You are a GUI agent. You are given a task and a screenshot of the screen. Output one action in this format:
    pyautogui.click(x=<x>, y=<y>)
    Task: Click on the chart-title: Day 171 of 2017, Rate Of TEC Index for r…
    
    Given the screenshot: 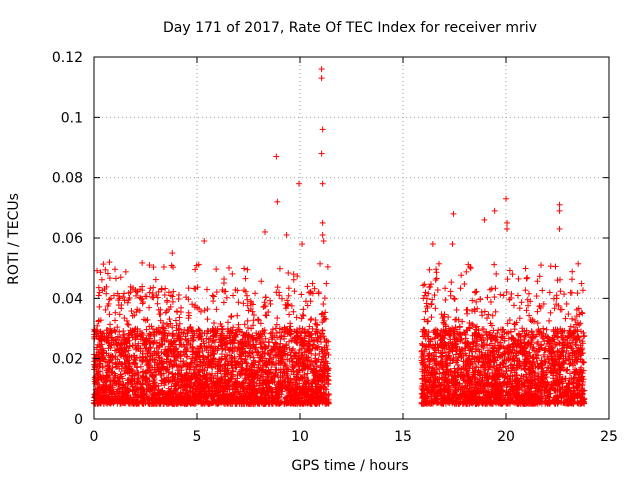 What is the action you would take?
    pyautogui.click(x=350, y=28)
    